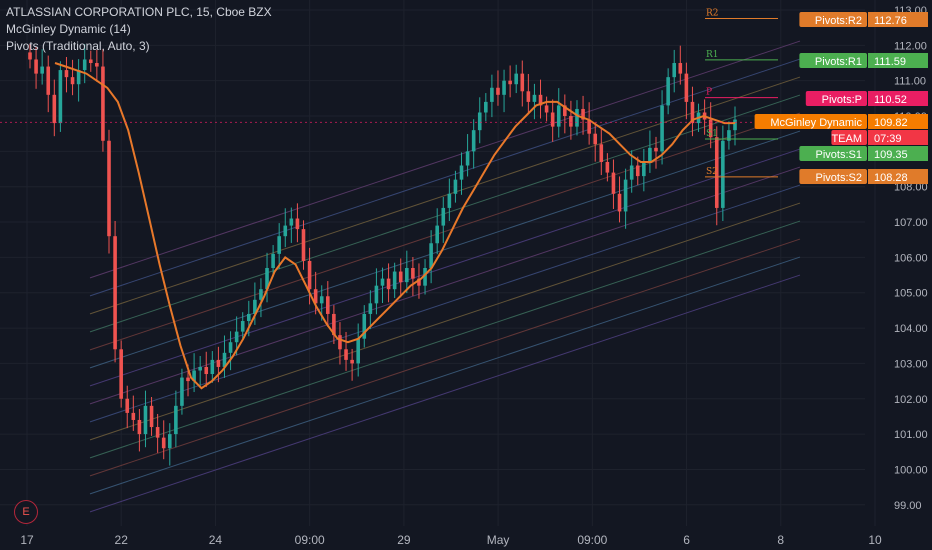 The height and width of the screenshot is (550, 932). I want to click on price-label-name: Pivots:S2, so click(839, 178).